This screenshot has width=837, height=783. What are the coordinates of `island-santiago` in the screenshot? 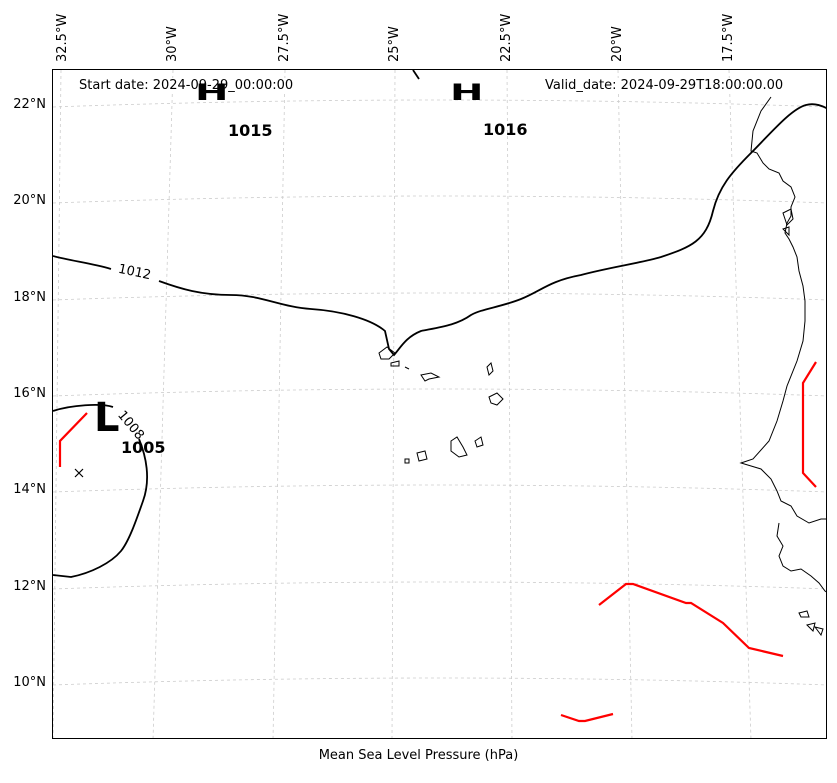 It's located at (459, 447).